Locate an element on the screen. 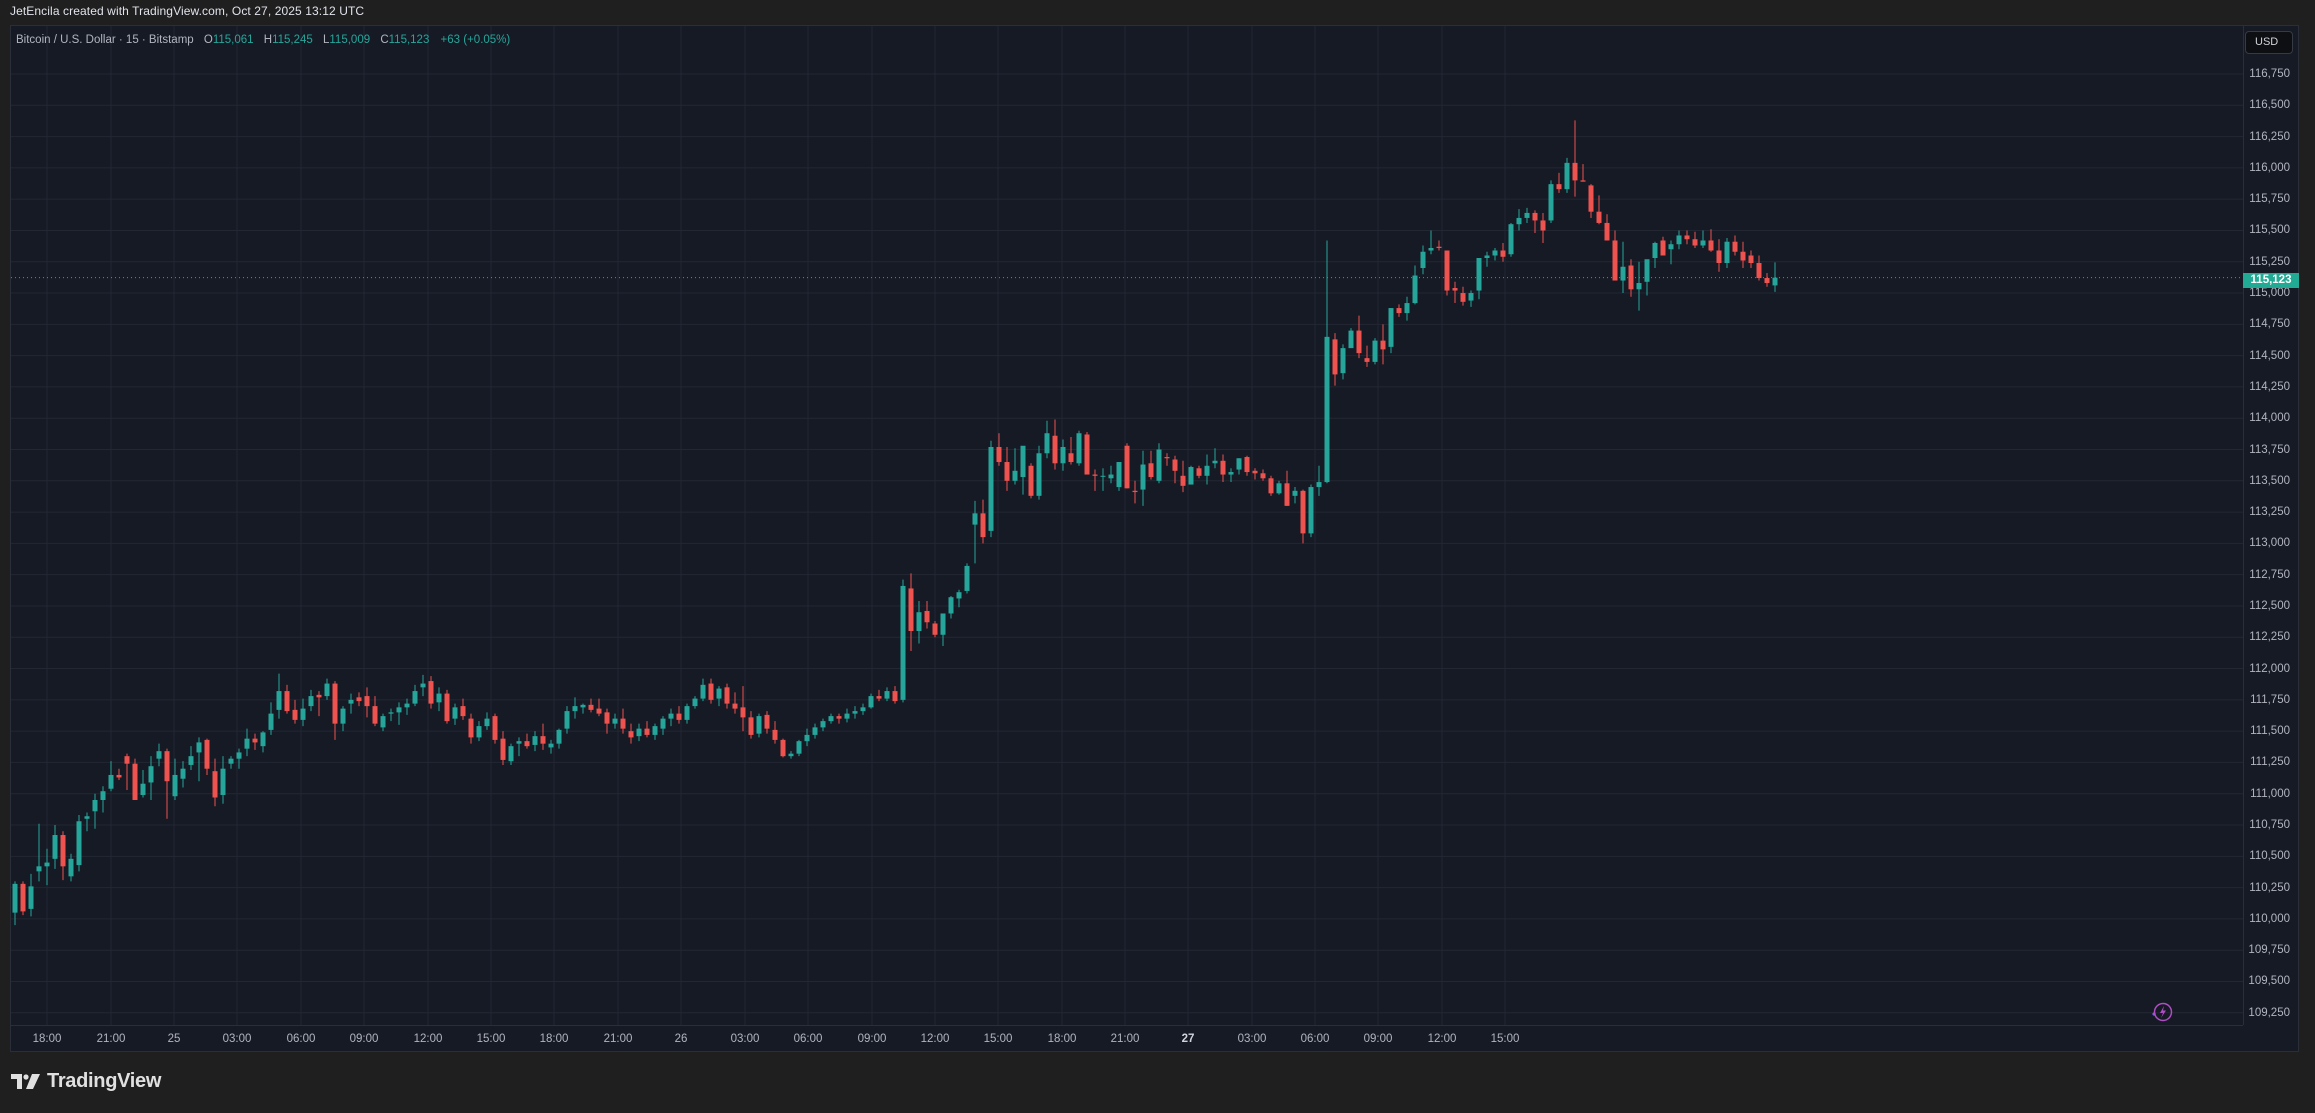  open-label: O is located at coordinates (208, 40).